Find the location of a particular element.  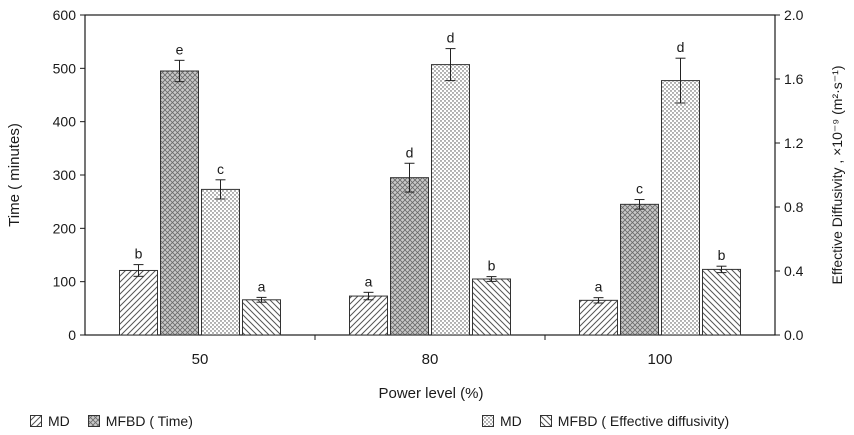

legend-left: MD MFBD ( Time) is located at coordinates (120, 421).